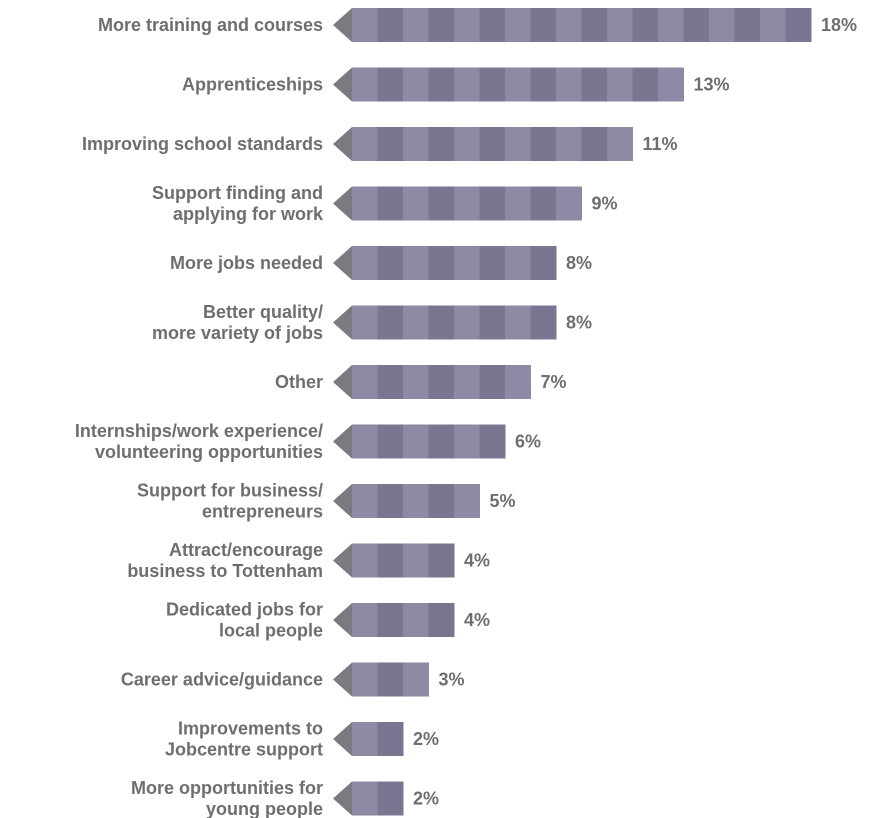 The width and height of the screenshot is (871, 818). I want to click on value-label: 18%, so click(839, 25).